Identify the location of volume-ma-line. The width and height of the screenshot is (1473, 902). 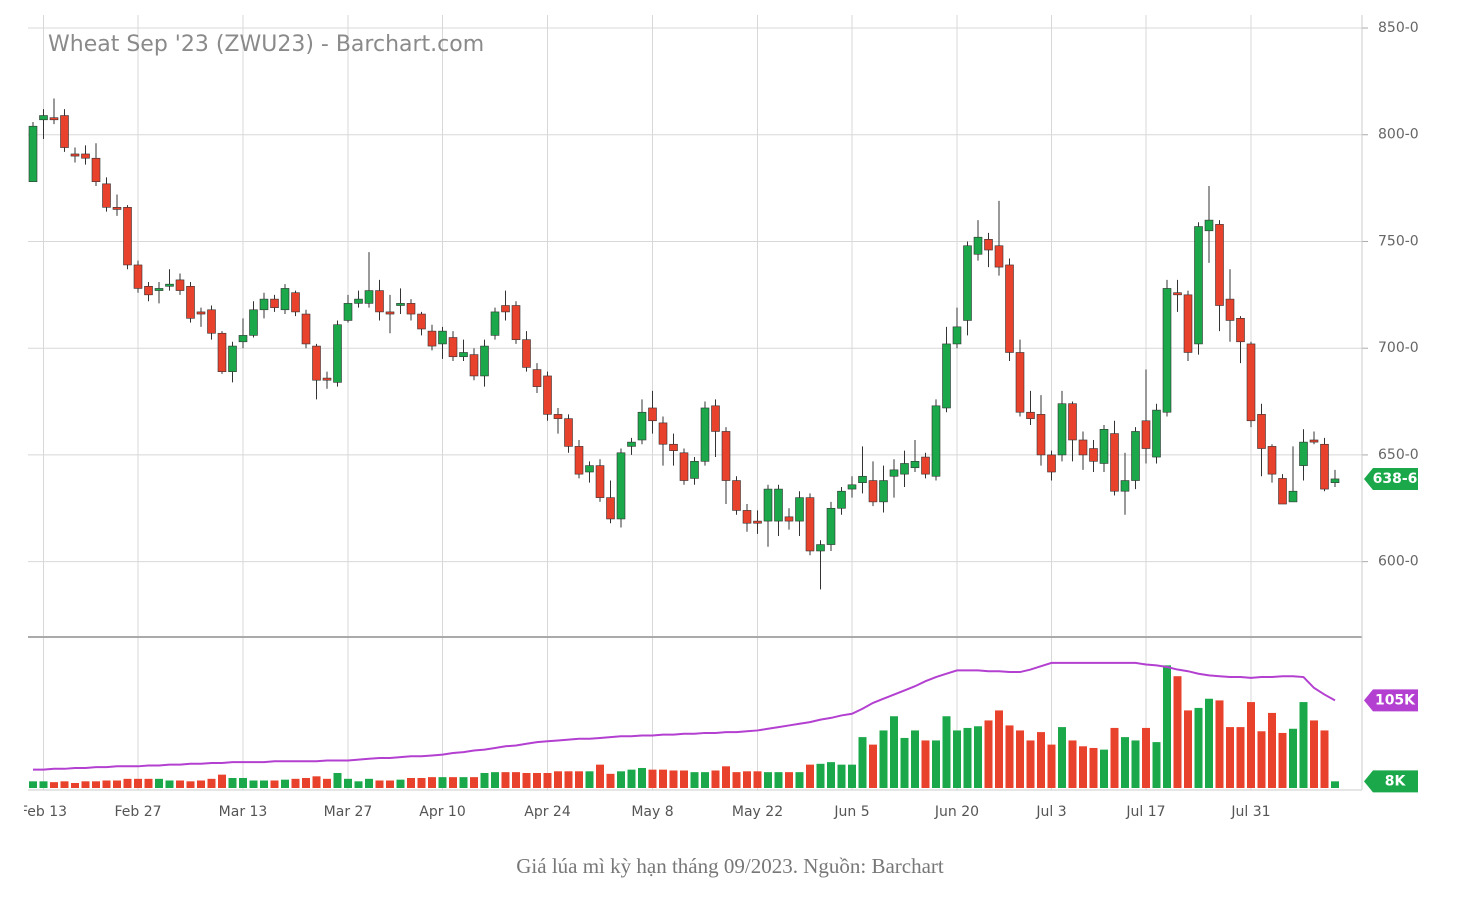
(684, 716).